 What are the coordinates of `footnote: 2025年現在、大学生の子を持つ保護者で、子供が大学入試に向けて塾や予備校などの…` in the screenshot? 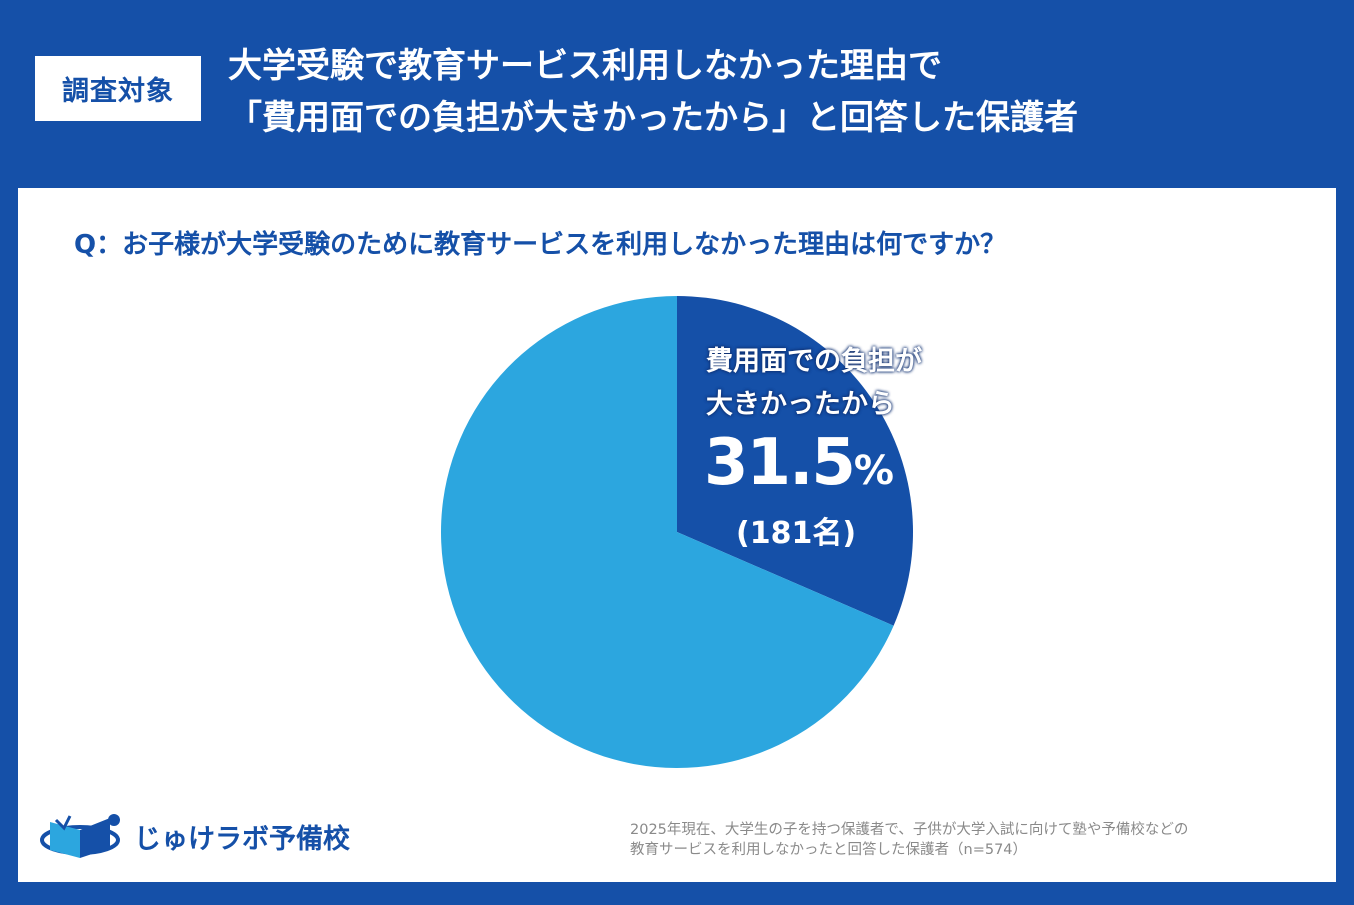 It's located at (970, 840).